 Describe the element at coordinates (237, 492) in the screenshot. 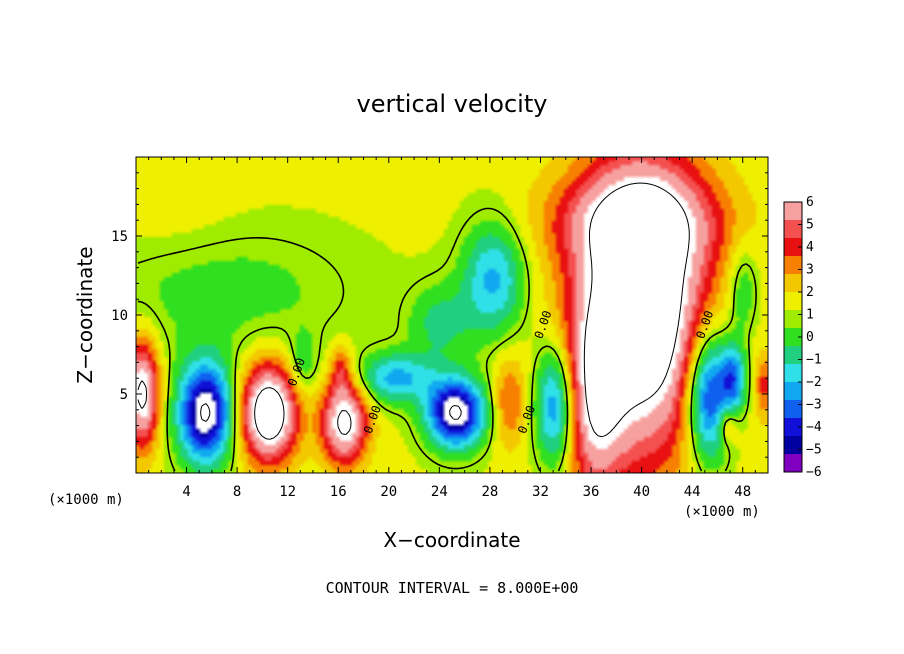

I see `x-tick-label: 8` at that location.